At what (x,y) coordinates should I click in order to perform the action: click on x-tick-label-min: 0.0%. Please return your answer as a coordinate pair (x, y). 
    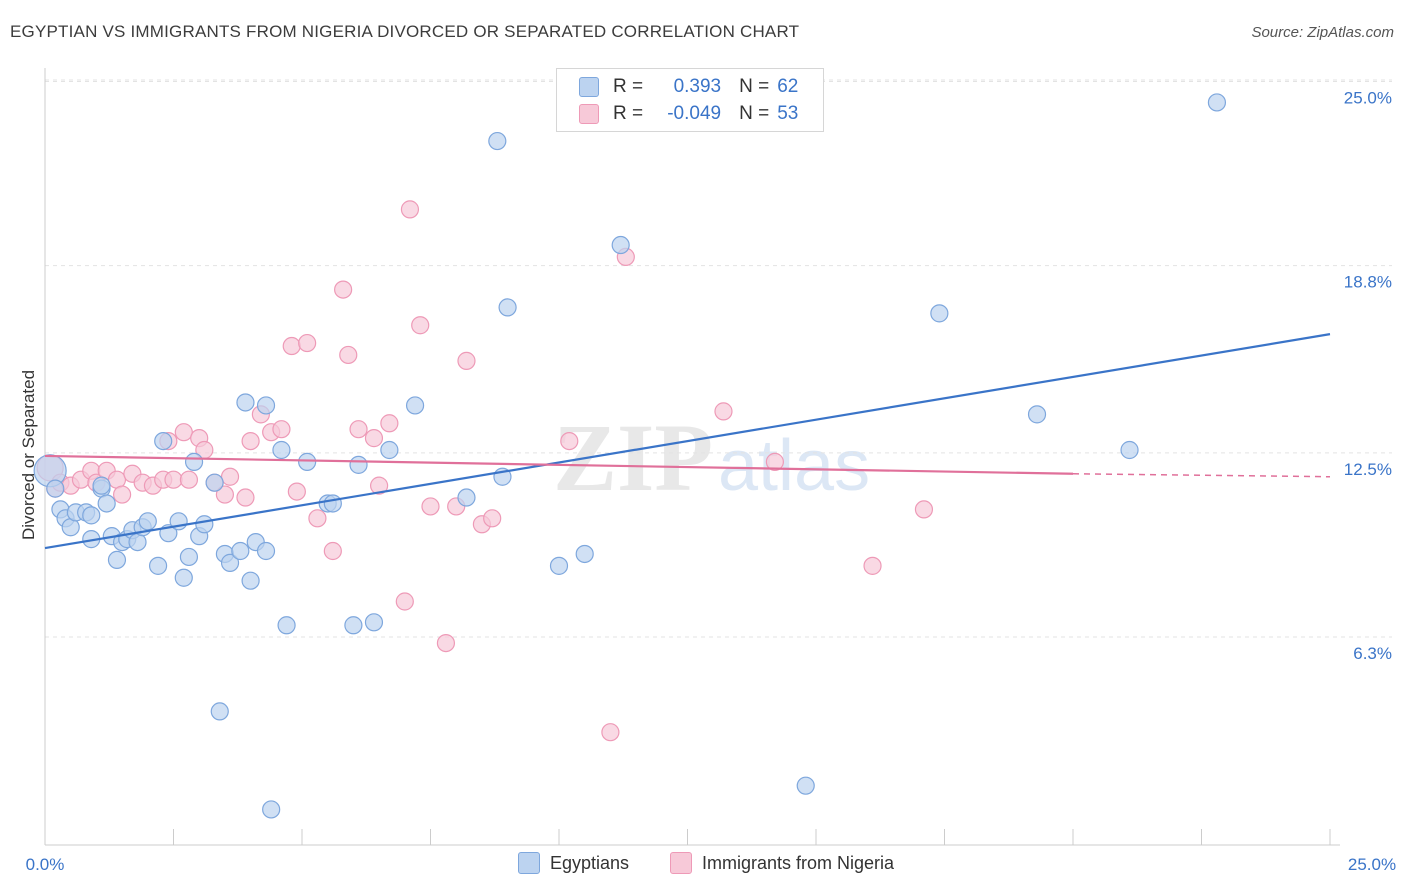
    Looking at the image, I should click on (45, 864).